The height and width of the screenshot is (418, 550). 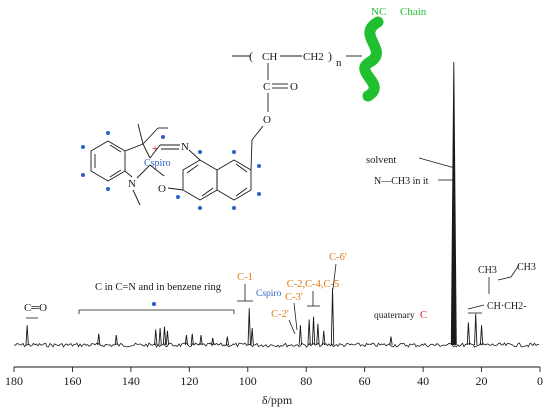 I want to click on imine-n: N, so click(x=185, y=147).